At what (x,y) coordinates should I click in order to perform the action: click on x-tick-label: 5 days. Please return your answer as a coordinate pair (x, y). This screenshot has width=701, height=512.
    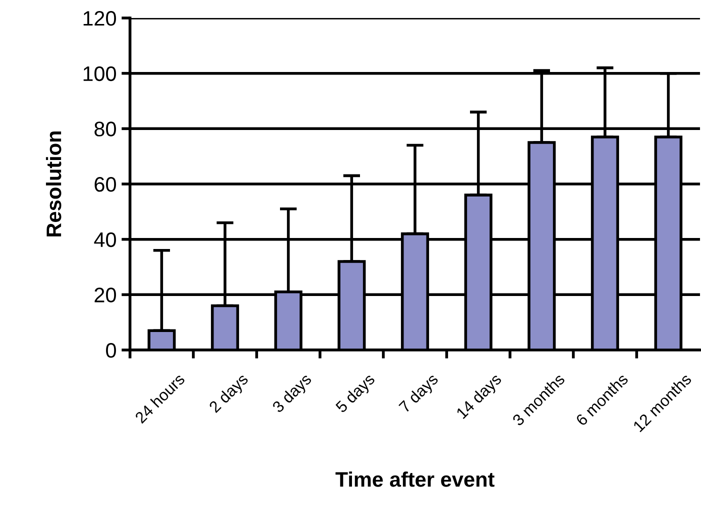
    Looking at the image, I should click on (356, 394).